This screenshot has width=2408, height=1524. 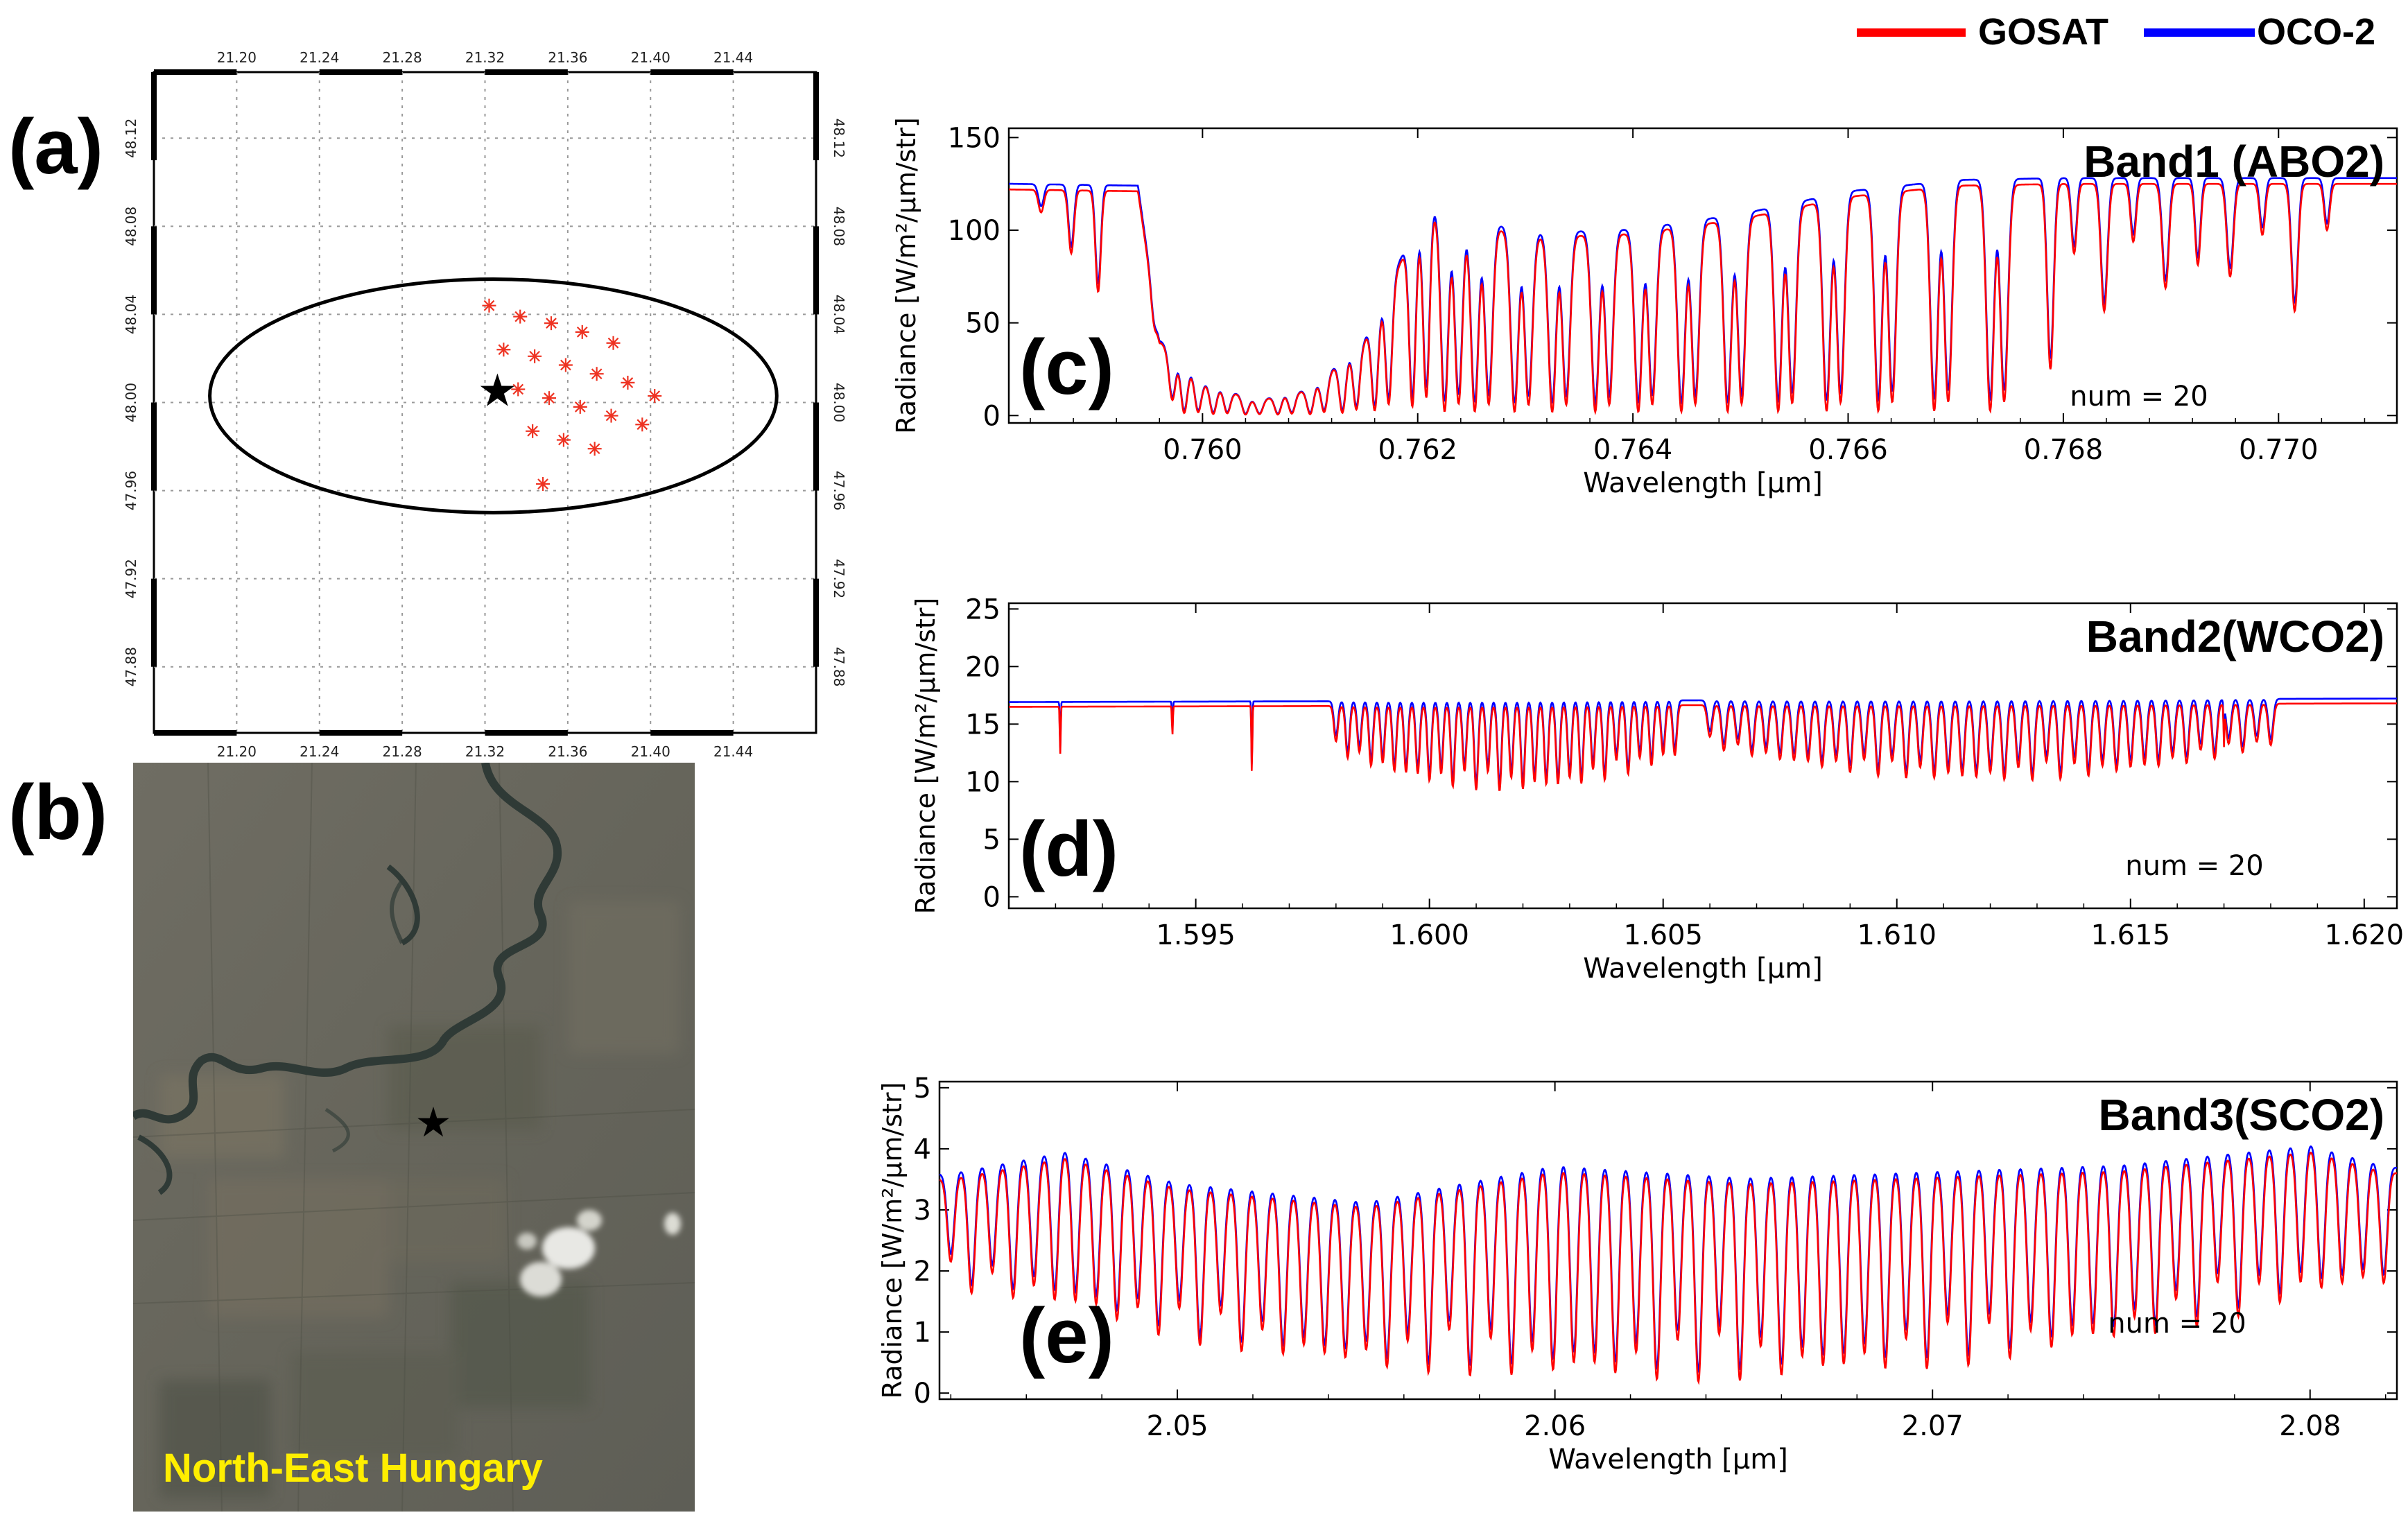 What do you see at coordinates (1068, 849) in the screenshot?
I see `panel-label-d: (d)` at bounding box center [1068, 849].